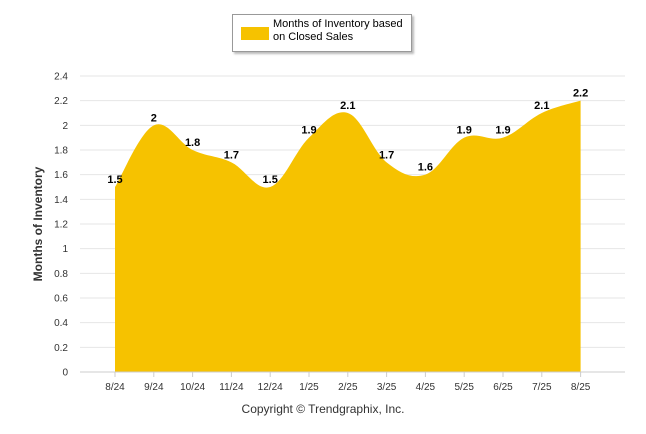 The width and height of the screenshot is (646, 434). I want to click on copyright-text: Copyright © Trendgraphix, Inc., so click(323, 409).